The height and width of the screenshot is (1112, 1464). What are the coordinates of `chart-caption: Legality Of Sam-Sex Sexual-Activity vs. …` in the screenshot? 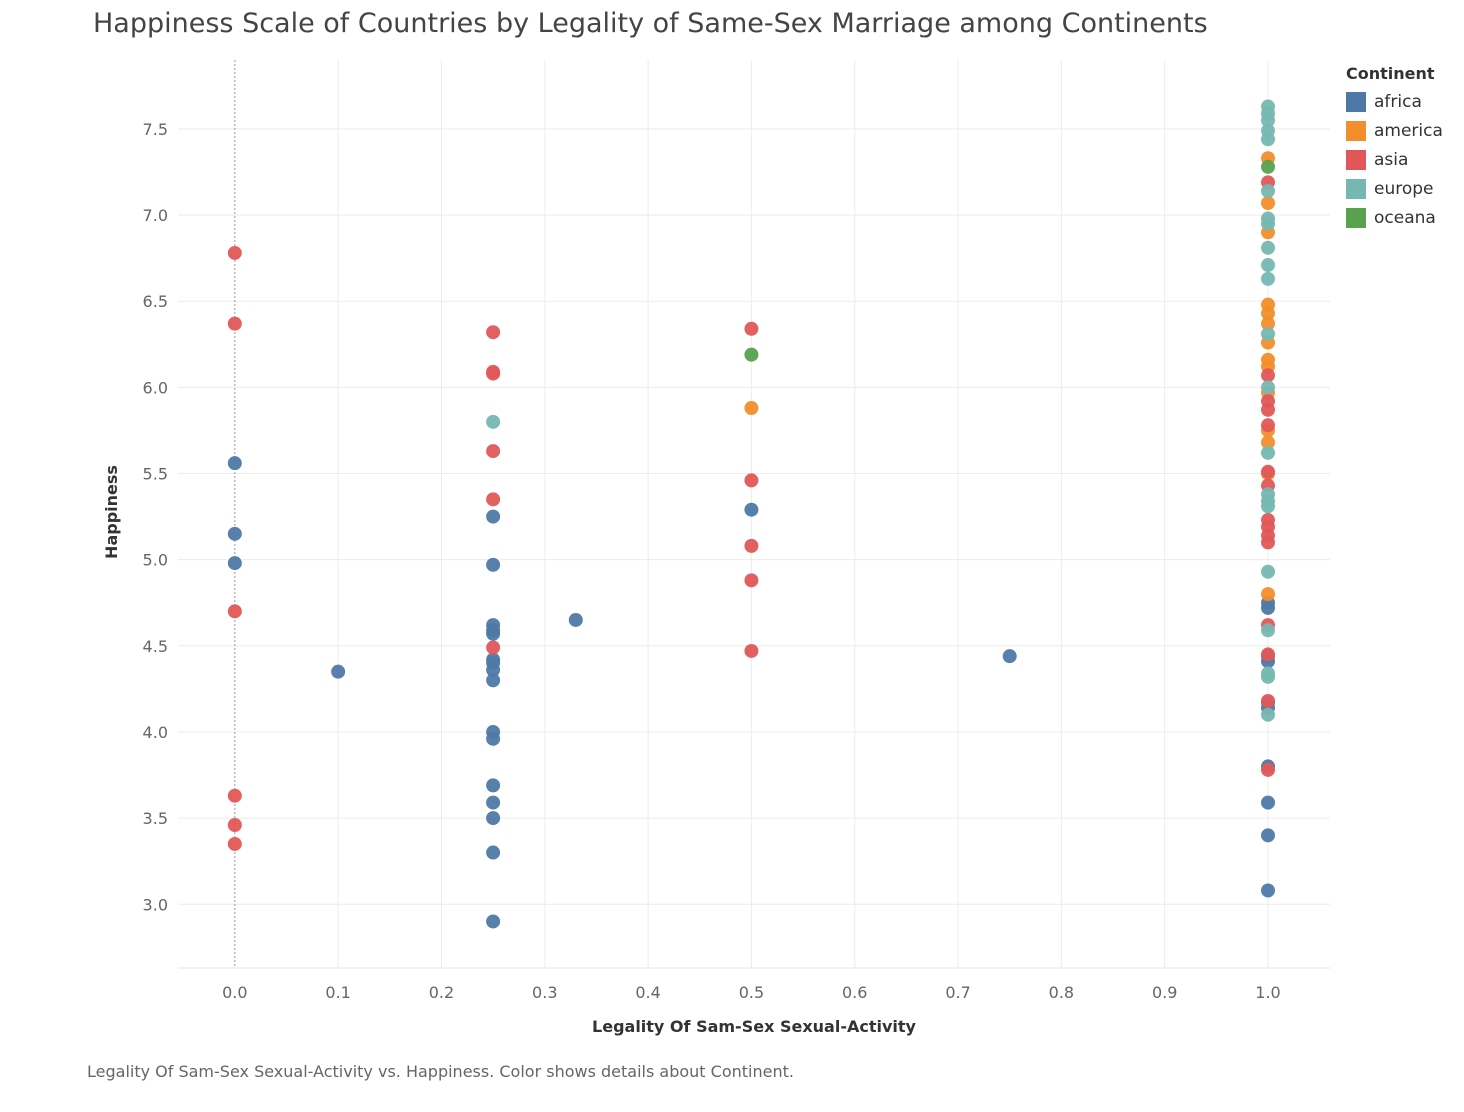 It's located at (440, 1071).